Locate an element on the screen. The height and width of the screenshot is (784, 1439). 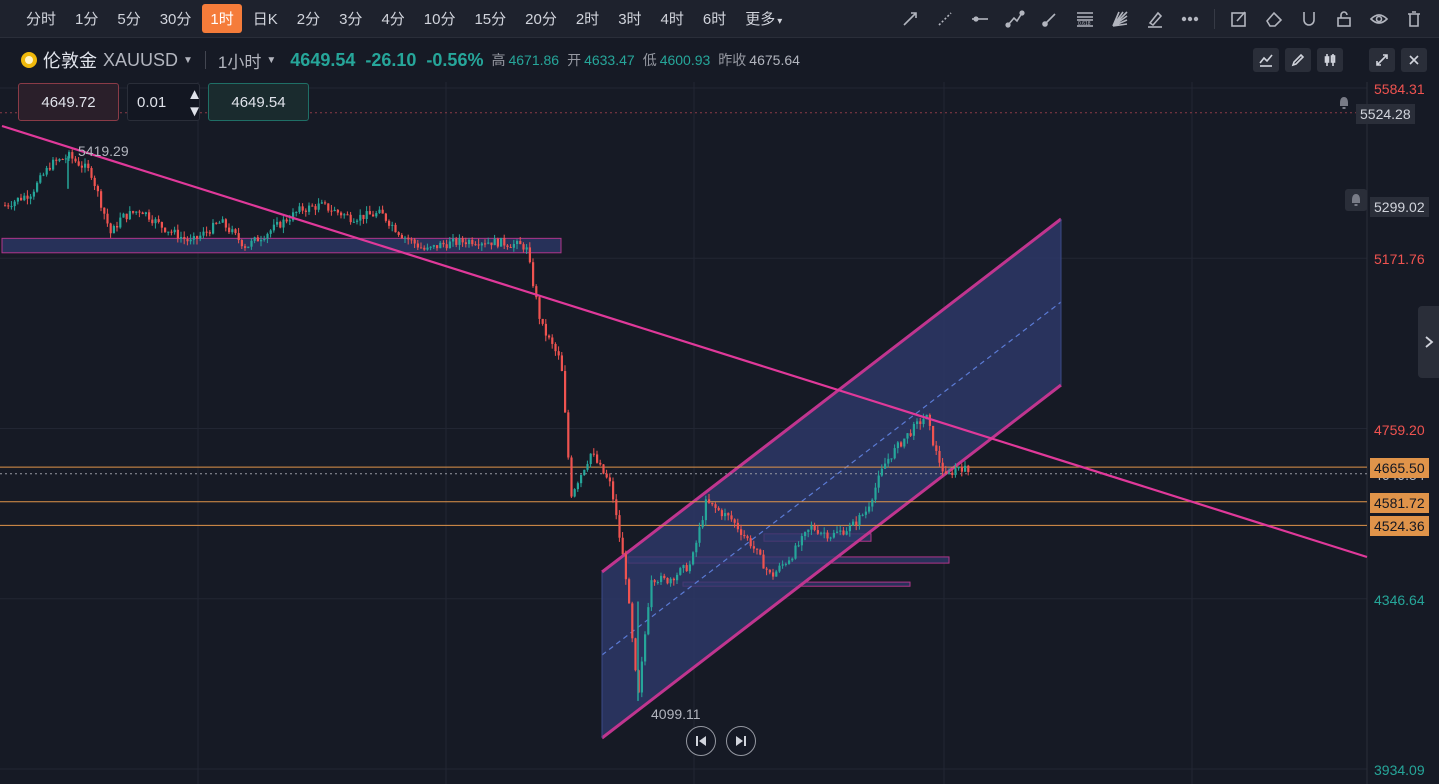
period-6: 2分 is located at coordinates (308, 19).